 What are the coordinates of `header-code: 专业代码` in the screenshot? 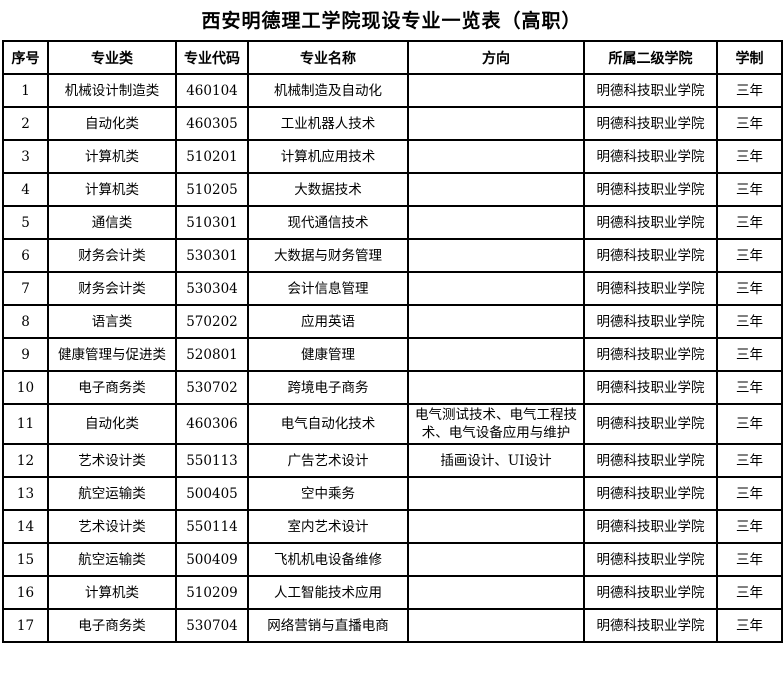 It's located at (212, 57).